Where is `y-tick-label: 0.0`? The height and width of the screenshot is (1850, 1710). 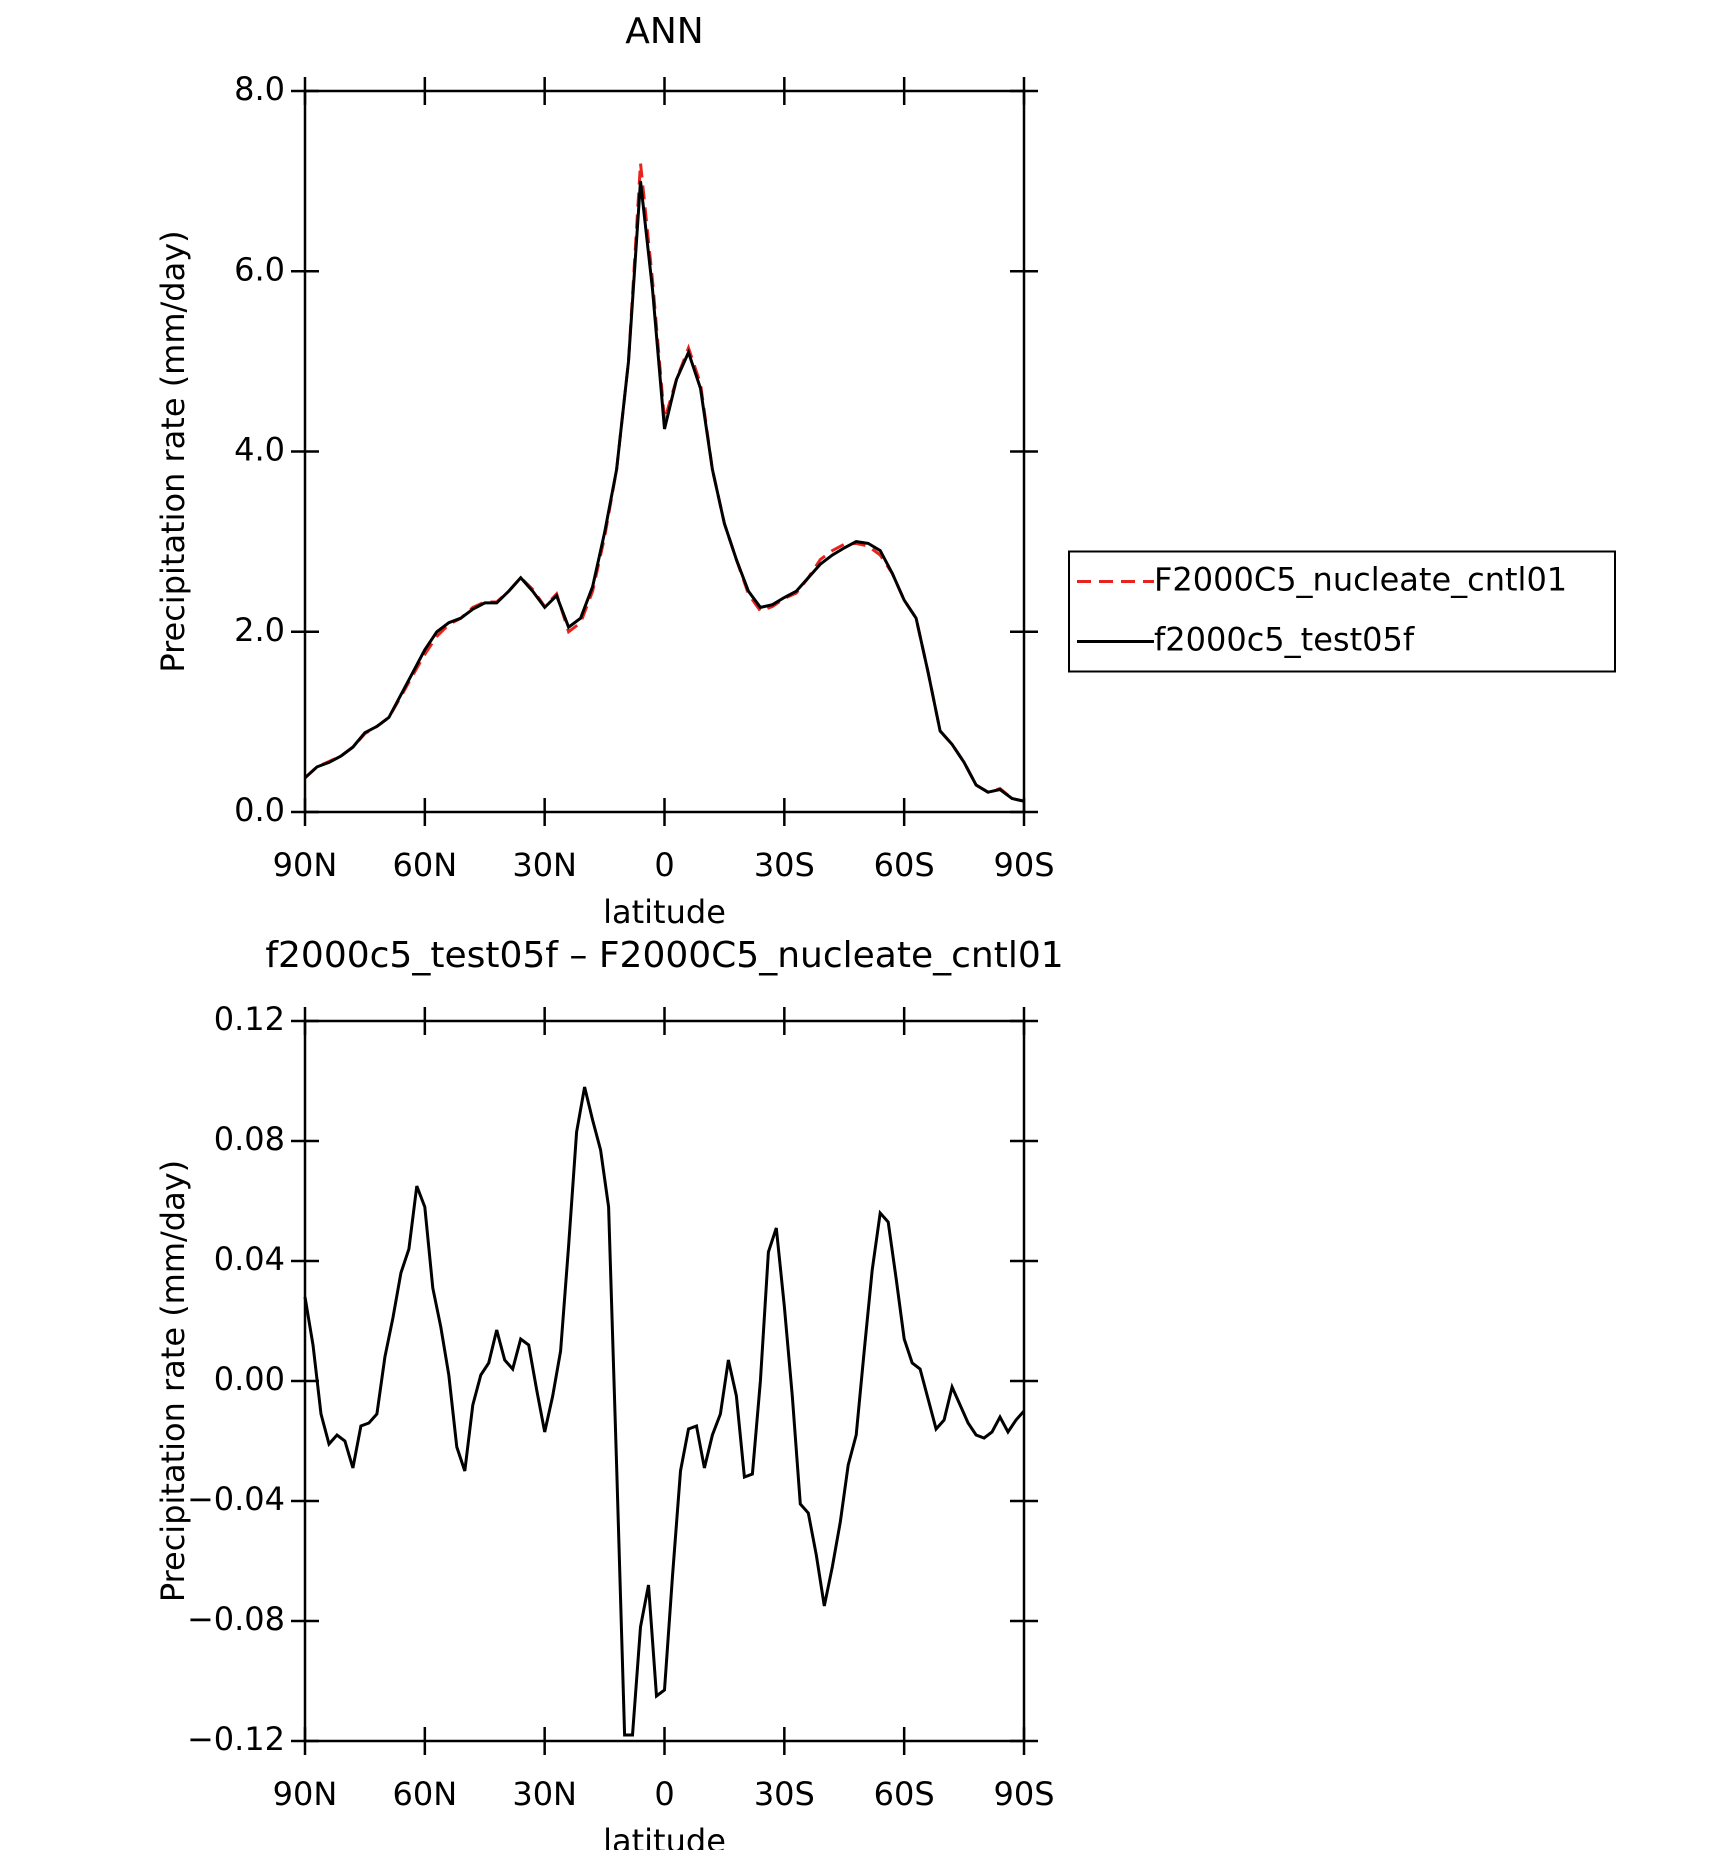 y-tick-label: 0.0 is located at coordinates (259, 810).